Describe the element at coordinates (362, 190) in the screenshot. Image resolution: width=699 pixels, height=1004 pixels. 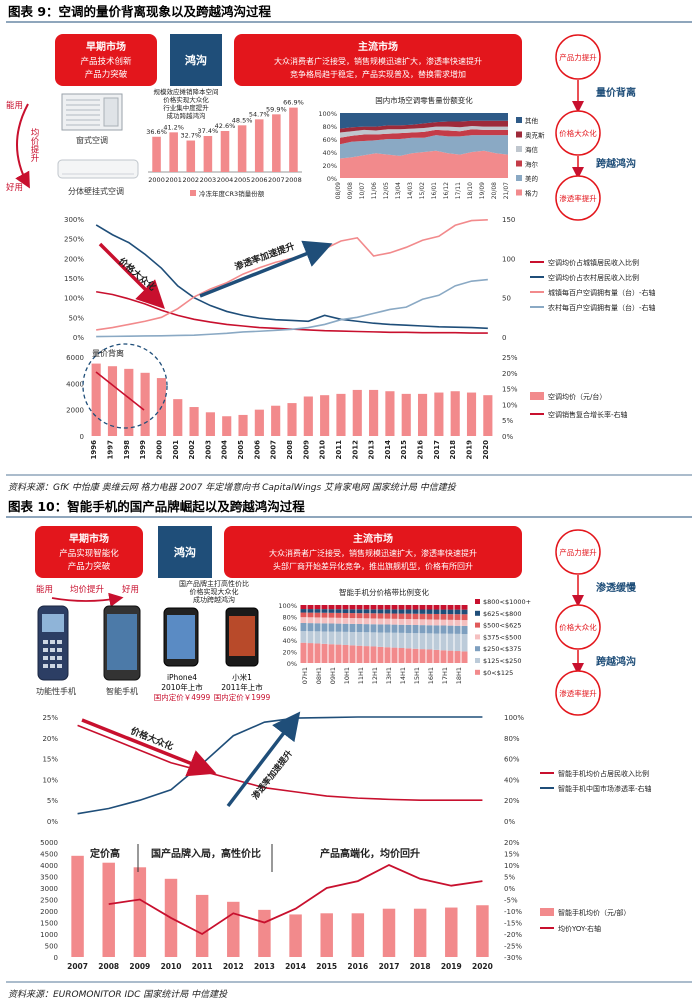
I see `share-x-tick: 10/07` at that location.